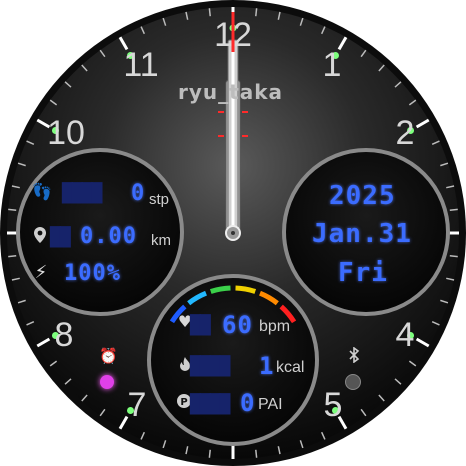 The height and width of the screenshot is (466, 466). I want to click on footsteps-icon: 👣, so click(42, 191).